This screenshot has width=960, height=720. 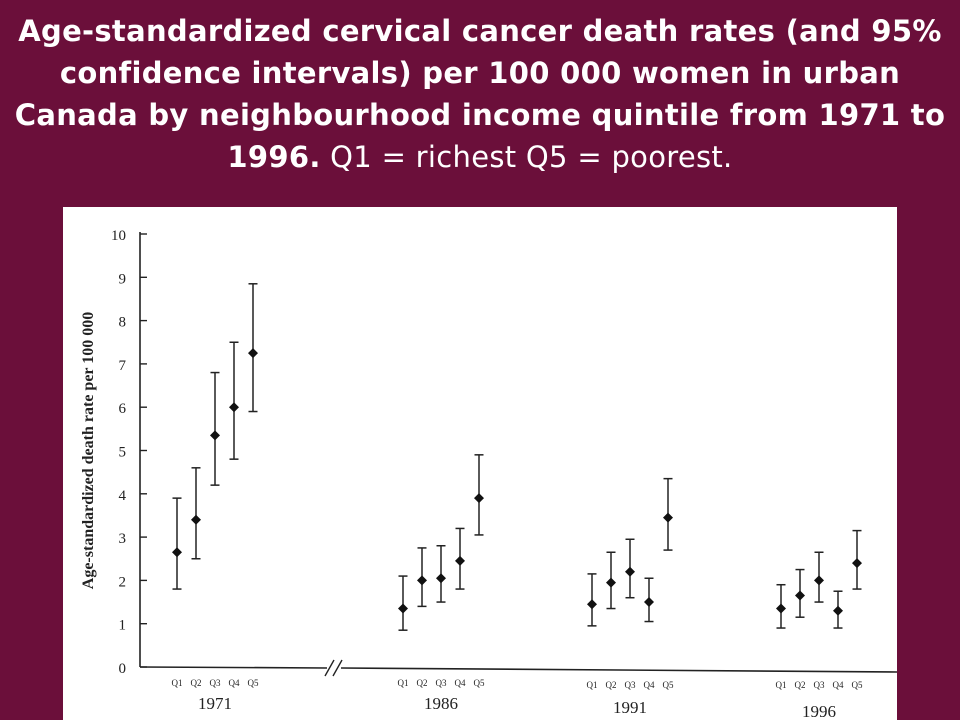 I want to click on y-axis-label: Age-standardized death rate per 100 000, so click(x=88, y=450).